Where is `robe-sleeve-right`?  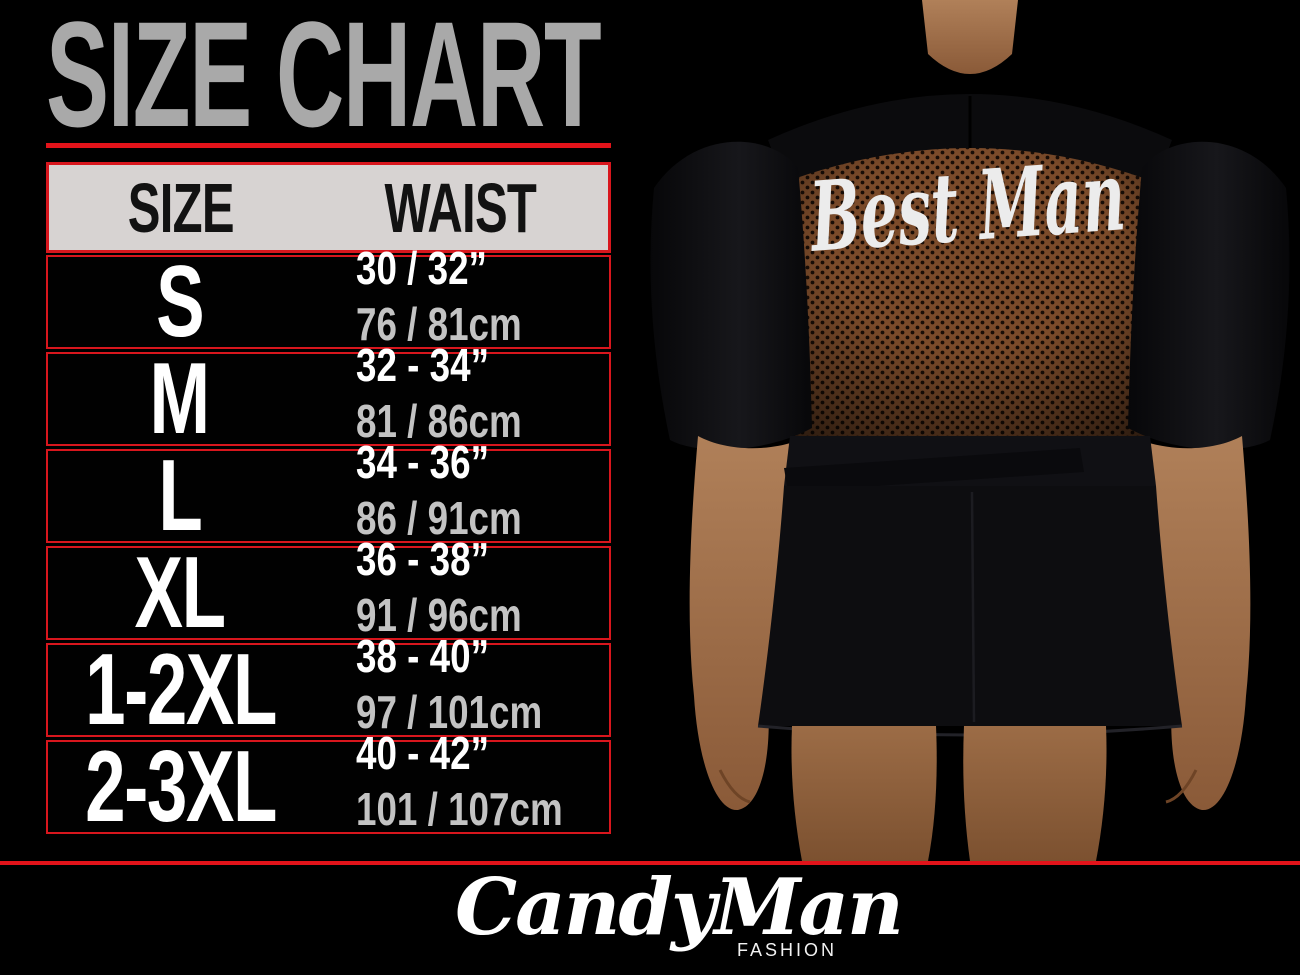 robe-sleeve-right is located at coordinates (1209, 295).